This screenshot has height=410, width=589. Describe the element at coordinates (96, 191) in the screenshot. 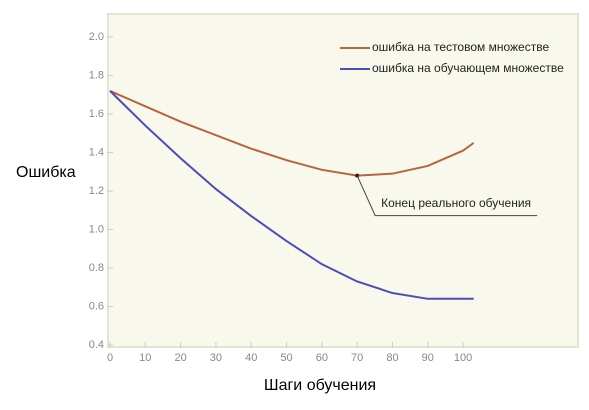

I see `y-tick-label: 1.2` at that location.